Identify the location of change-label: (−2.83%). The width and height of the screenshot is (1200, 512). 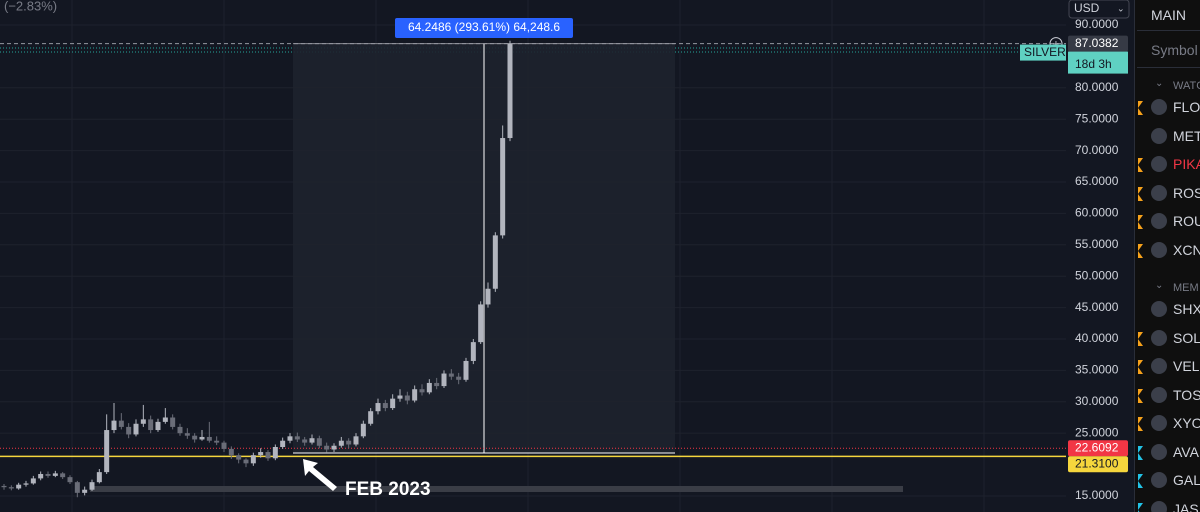
(30, 6).